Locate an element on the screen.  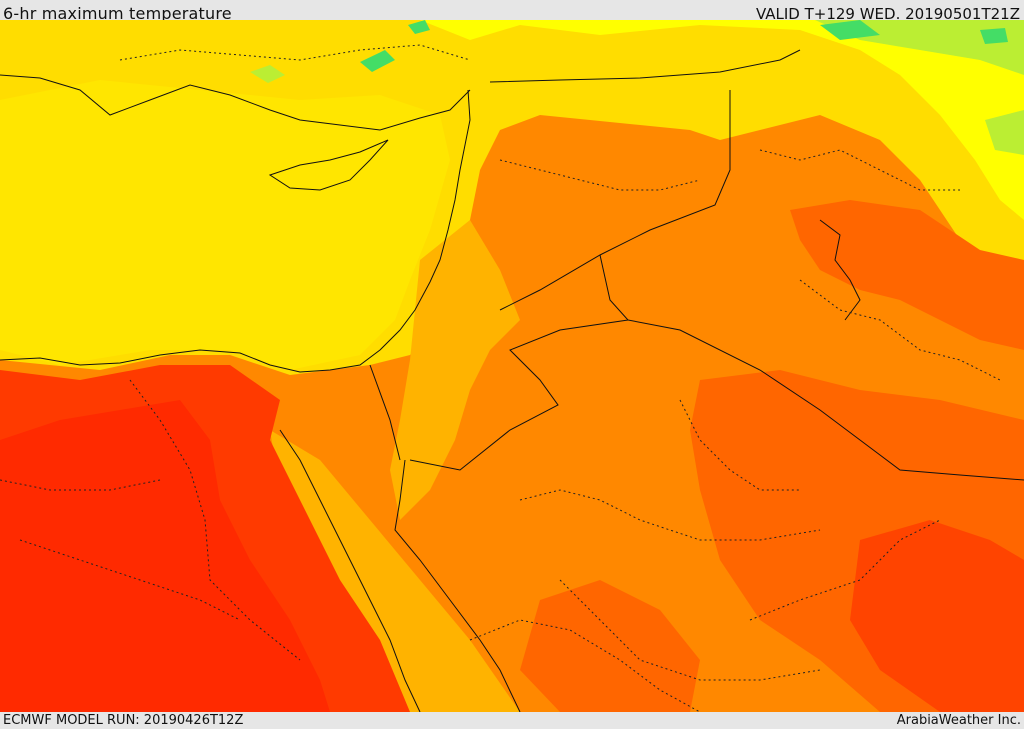
border-syria-iraq is located at coordinates (615, 200).